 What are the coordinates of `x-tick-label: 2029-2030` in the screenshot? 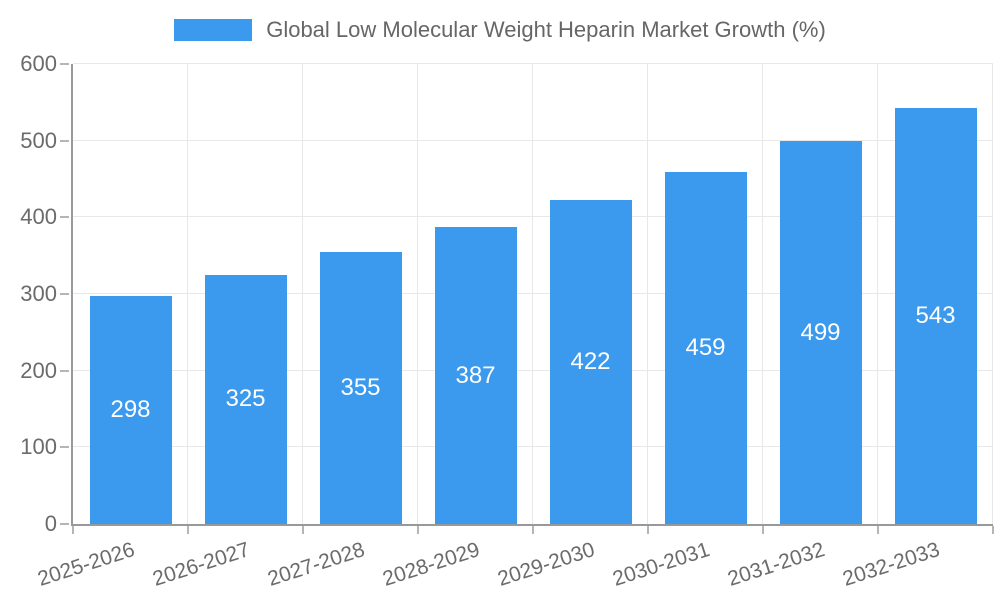 It's located at (546, 564).